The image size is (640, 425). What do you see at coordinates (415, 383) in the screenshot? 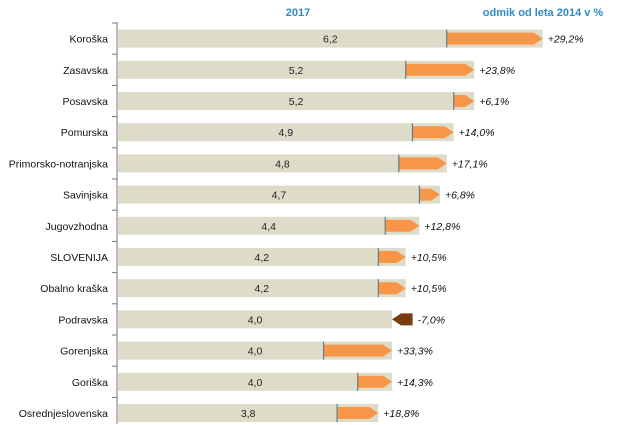
I see `change-label: +14,3%` at bounding box center [415, 383].